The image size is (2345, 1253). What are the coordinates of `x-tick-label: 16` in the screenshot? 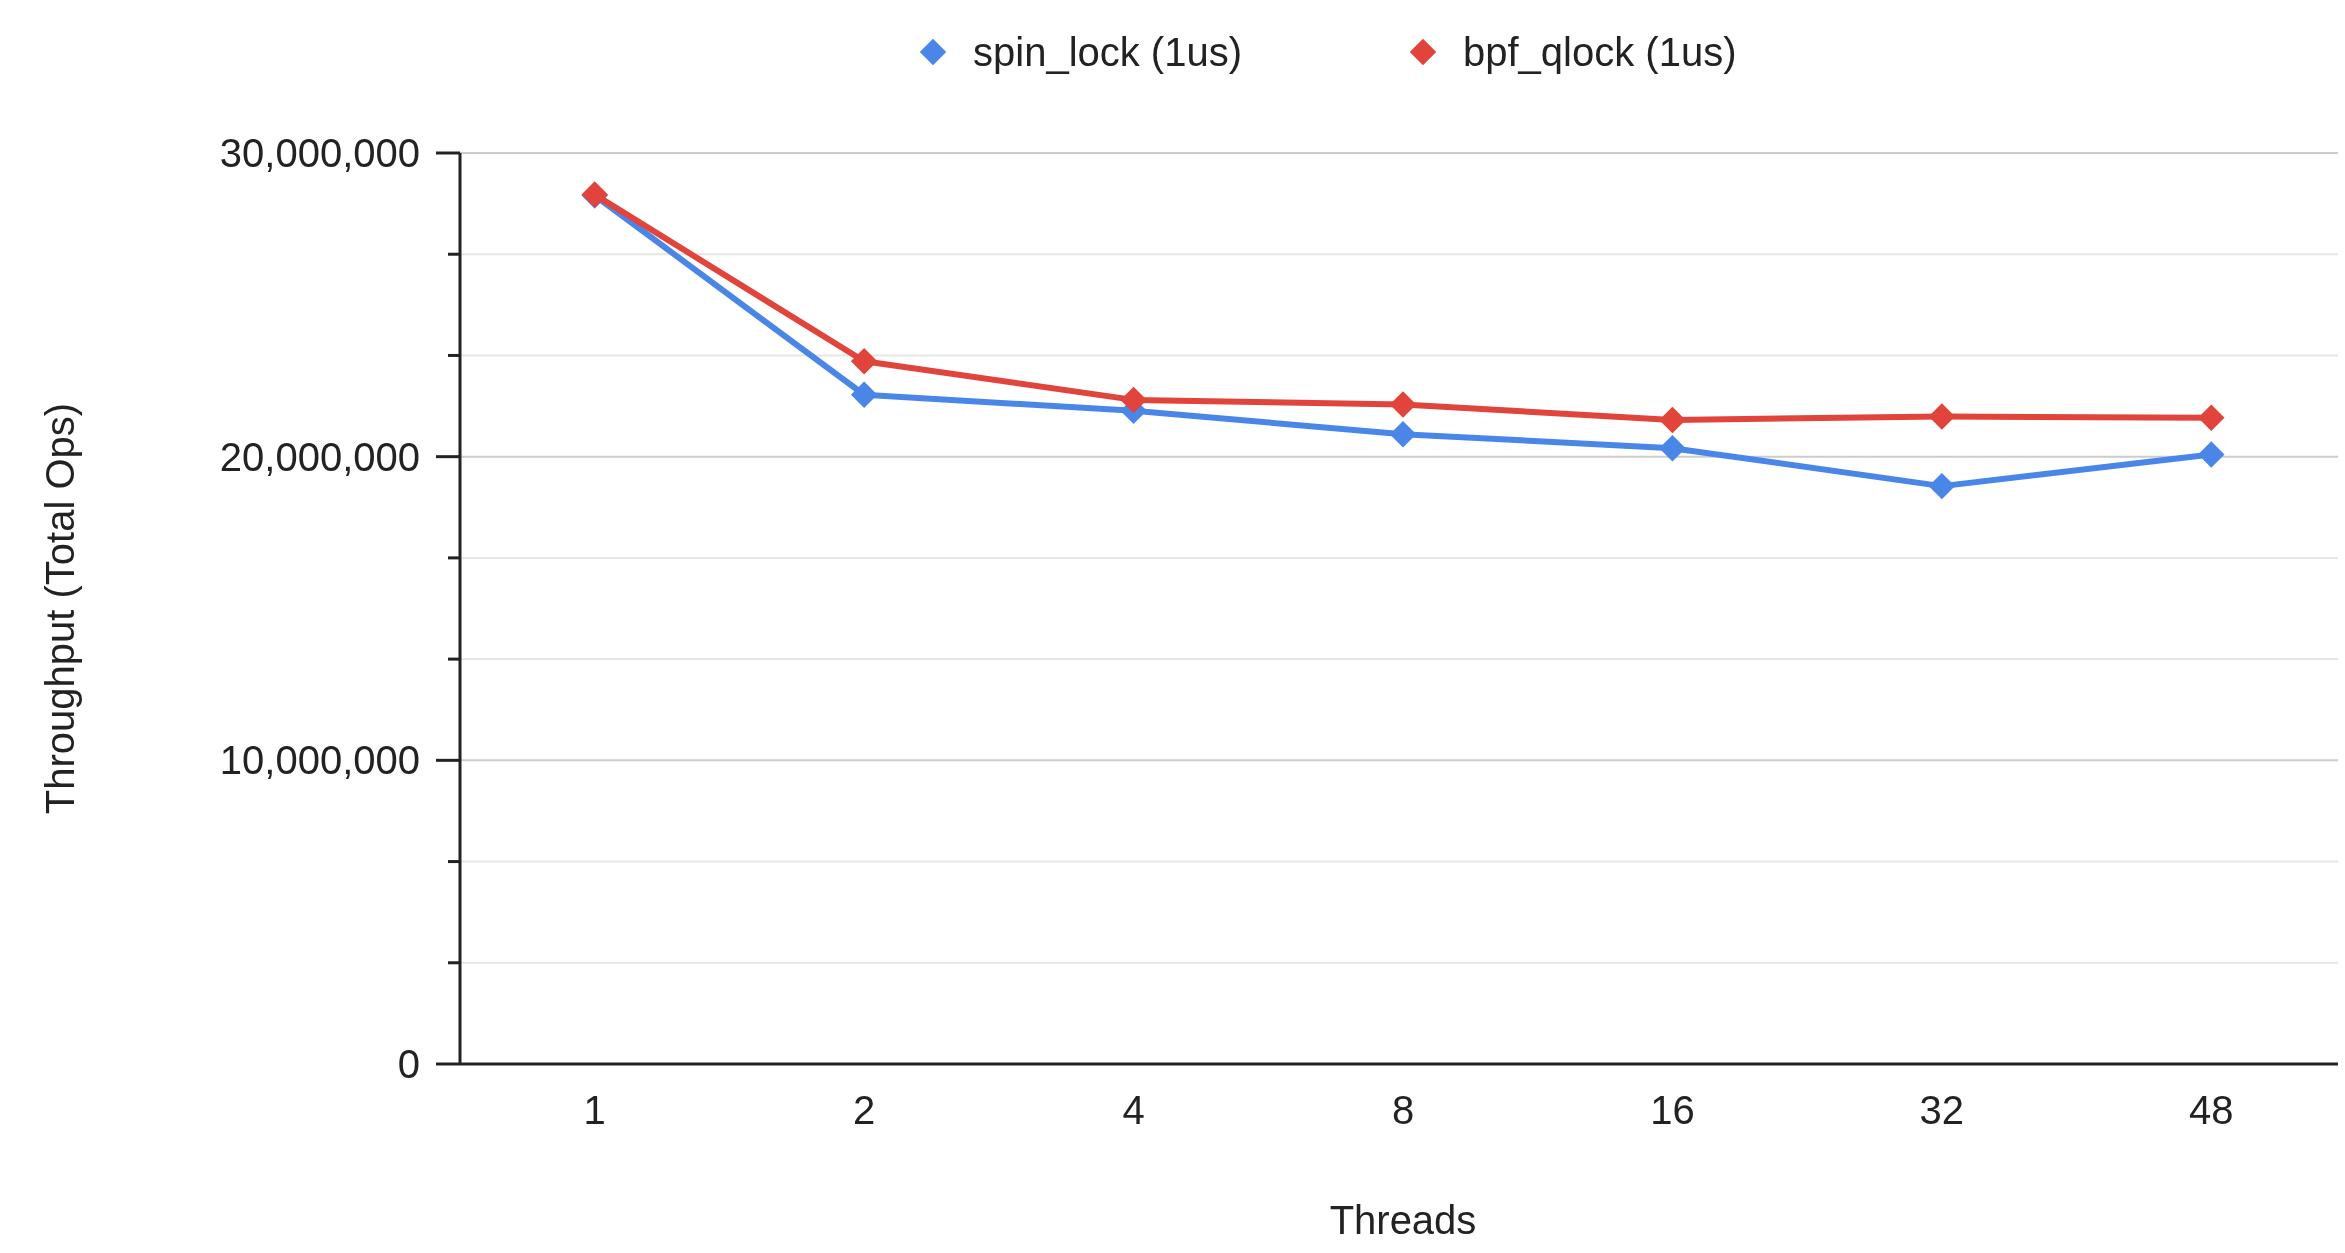 It's located at (1672, 1110).